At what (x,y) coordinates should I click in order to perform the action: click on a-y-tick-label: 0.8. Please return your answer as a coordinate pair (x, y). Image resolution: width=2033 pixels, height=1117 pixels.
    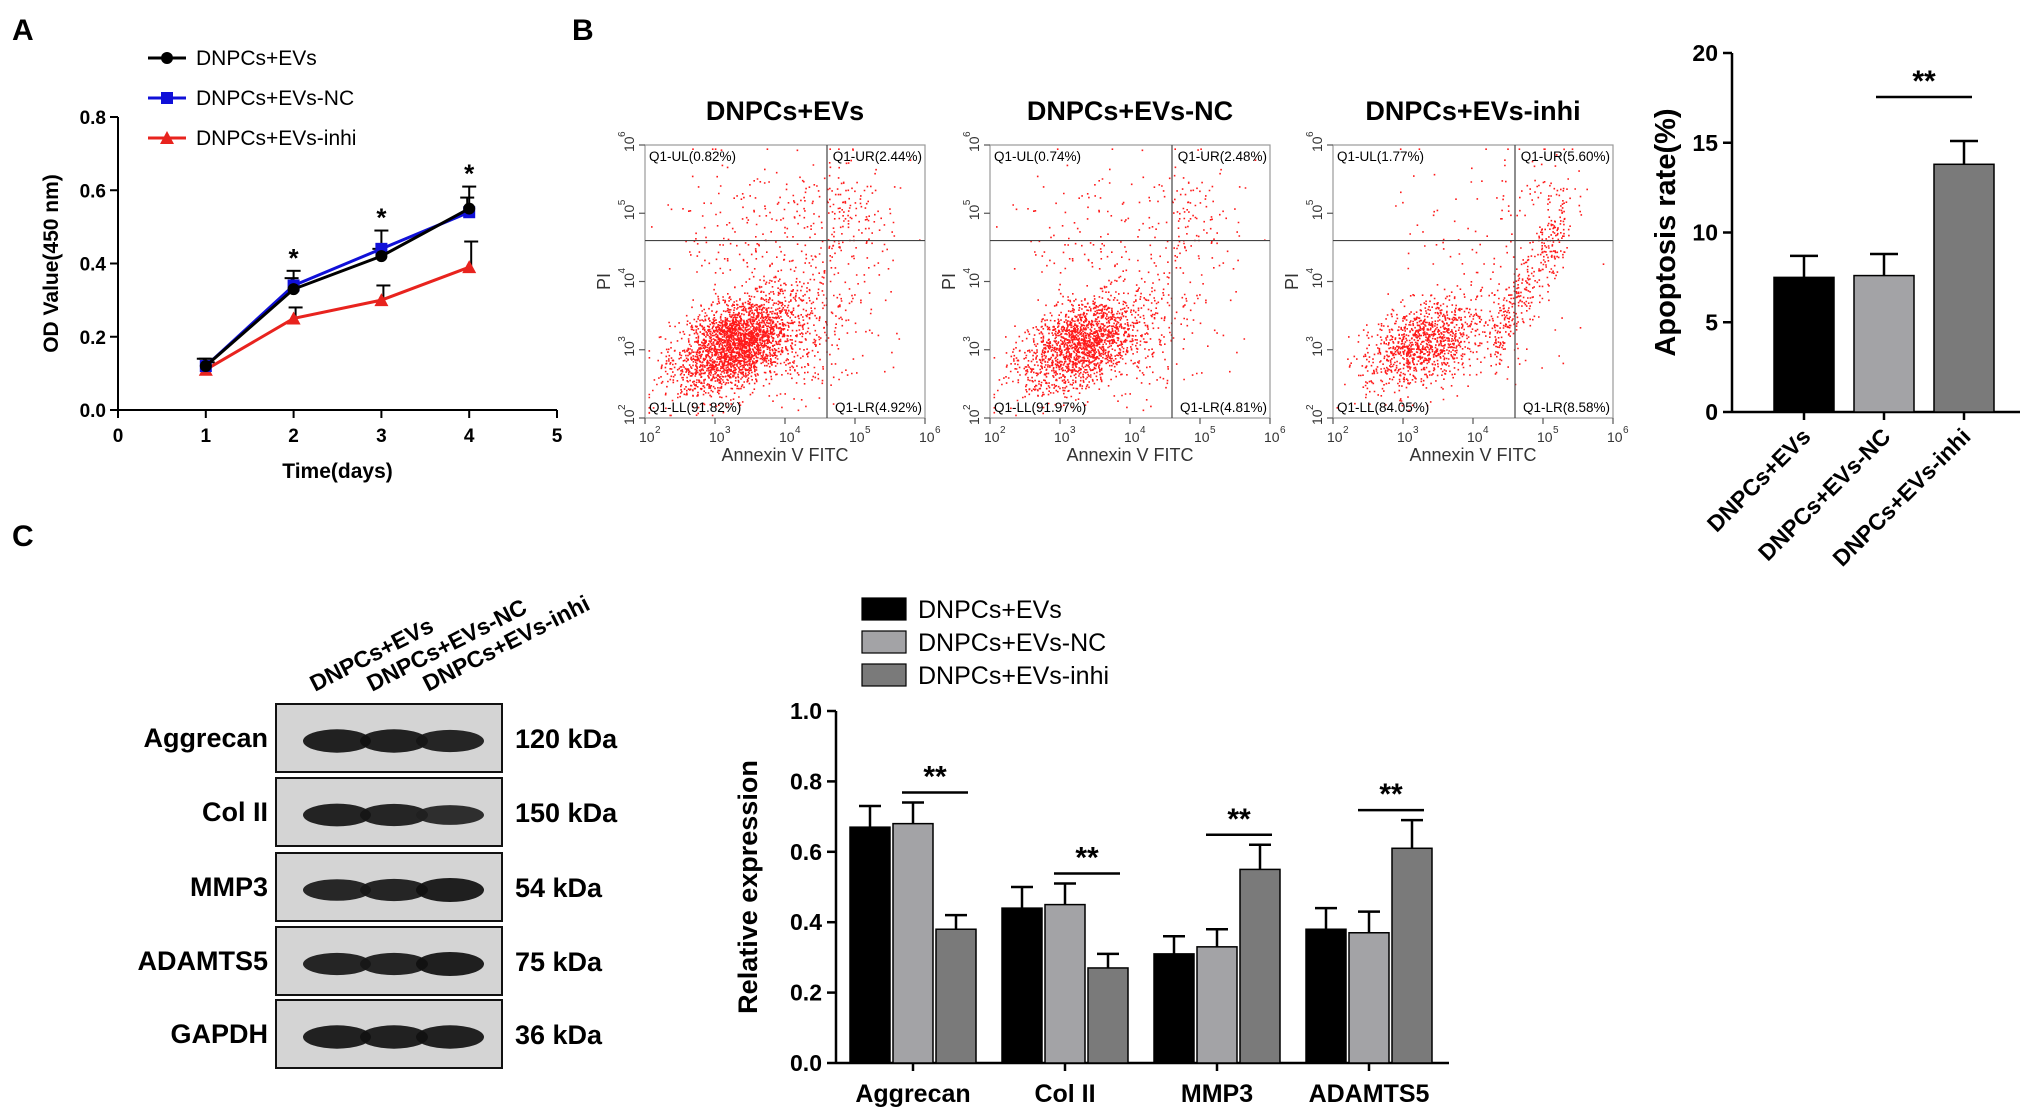
    Looking at the image, I should click on (93, 118).